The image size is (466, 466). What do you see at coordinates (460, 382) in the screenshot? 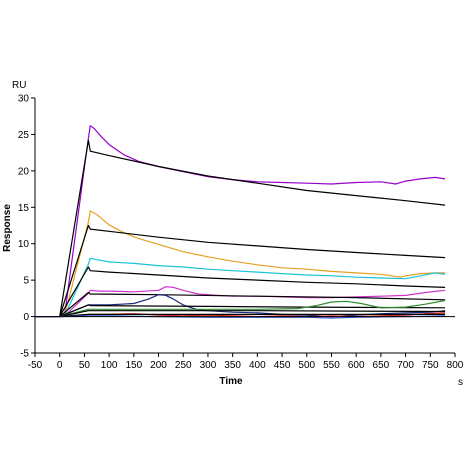
I see `x-unit-label: s` at bounding box center [460, 382].